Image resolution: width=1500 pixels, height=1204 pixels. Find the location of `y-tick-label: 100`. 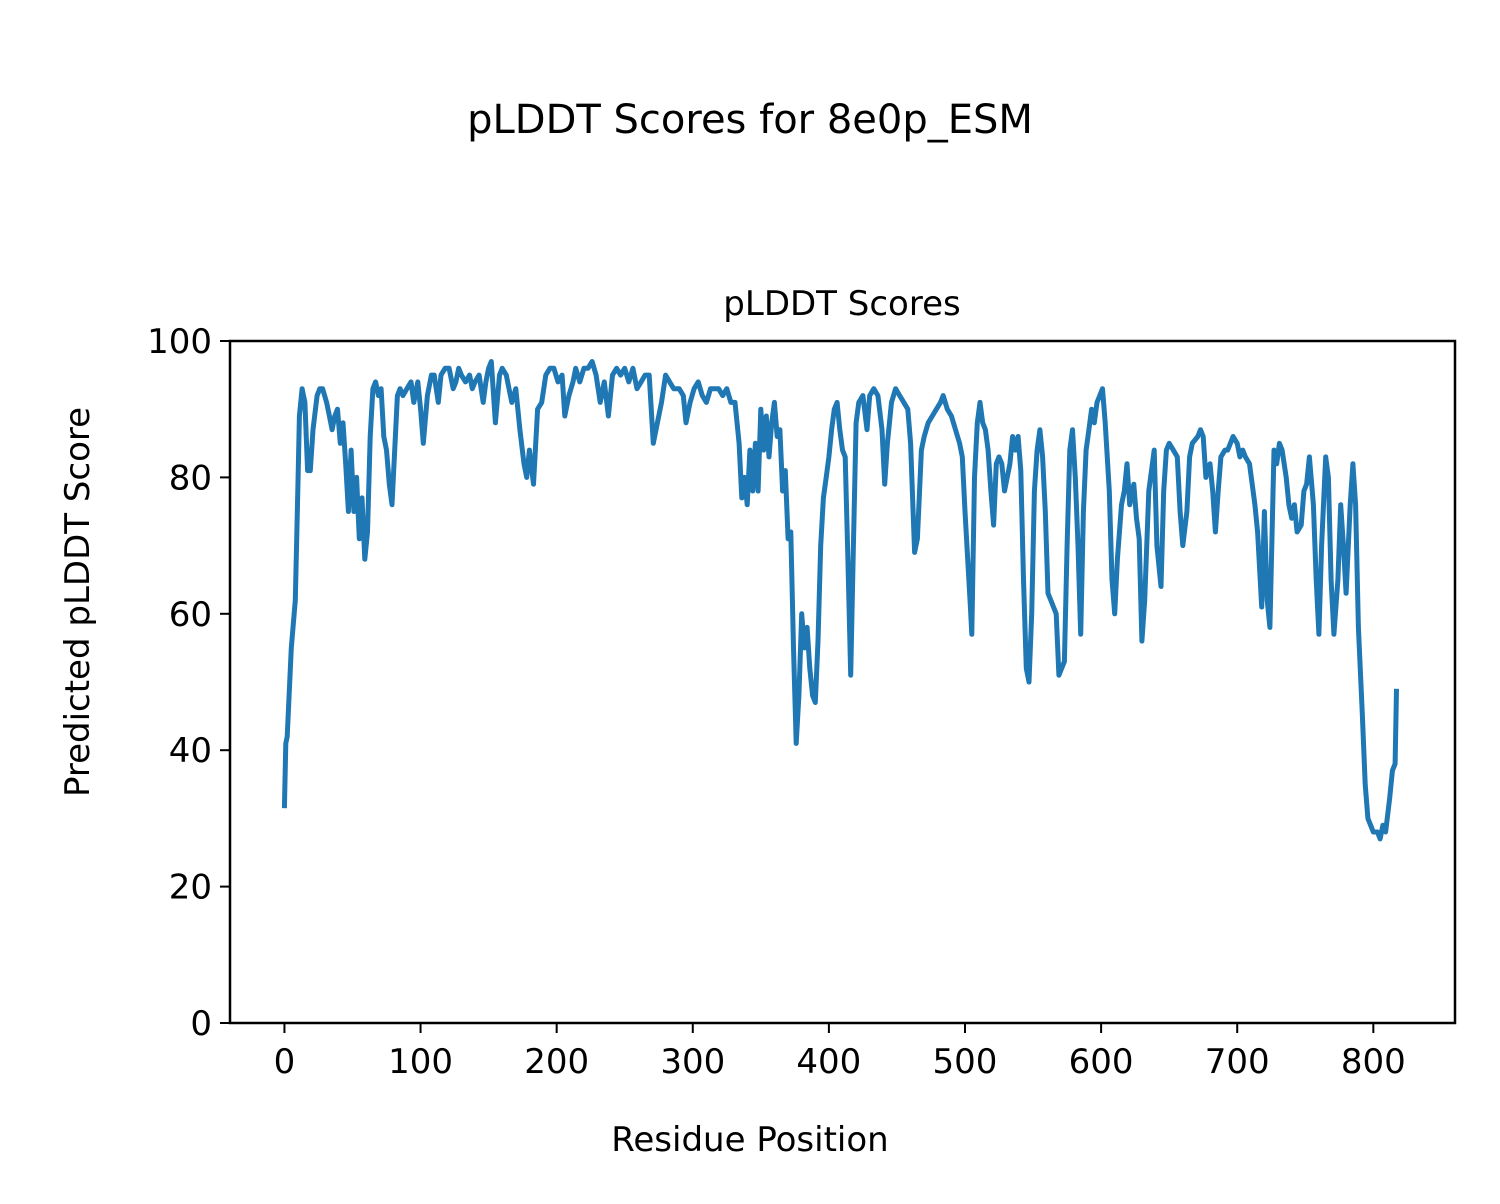

y-tick-label: 100 is located at coordinates (179, 342).